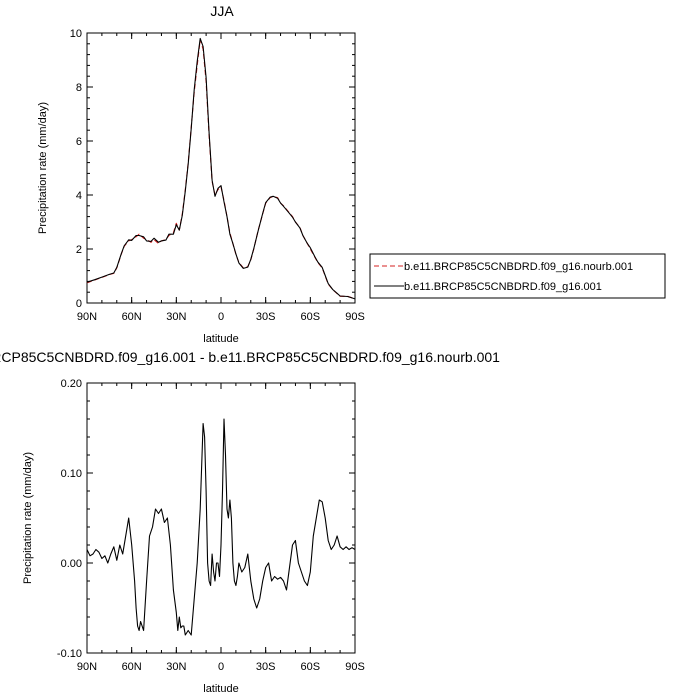  I want to click on legend-label-nourb: b.e11.BRCP85C5CNBDRD.f09_g16.nourb.001, so click(518, 267).